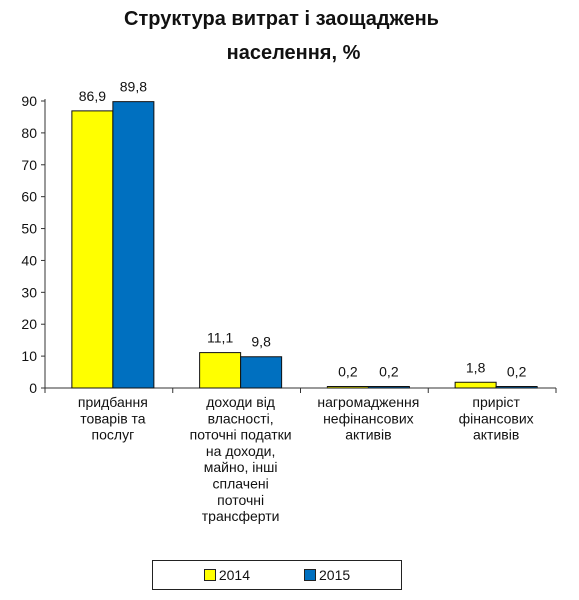 The height and width of the screenshot is (600, 579). I want to click on legend-label-2015: 2015, so click(335, 575).